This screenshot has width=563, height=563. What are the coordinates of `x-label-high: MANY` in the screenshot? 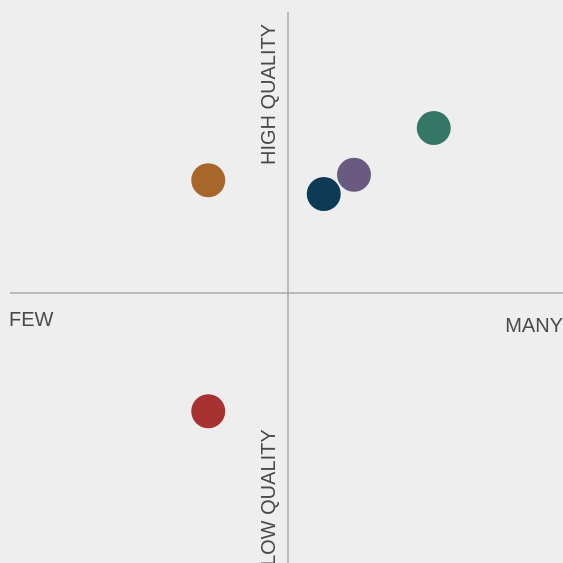 It's located at (534, 326).